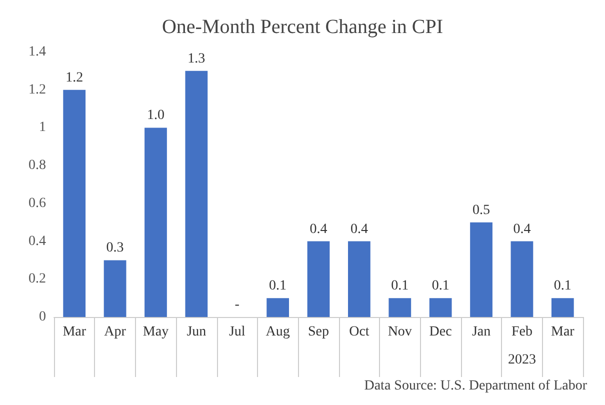 The width and height of the screenshot is (605, 405). I want to click on data-label: 1.2, so click(75, 78).